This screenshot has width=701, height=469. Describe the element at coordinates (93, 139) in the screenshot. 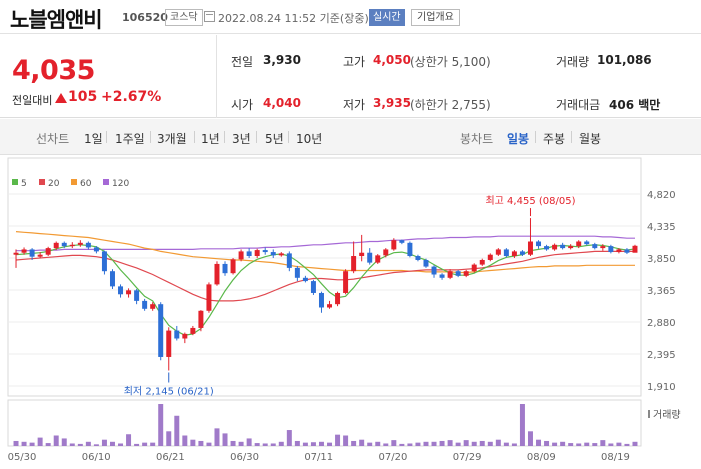

I see `period-1d: 1일` at that location.